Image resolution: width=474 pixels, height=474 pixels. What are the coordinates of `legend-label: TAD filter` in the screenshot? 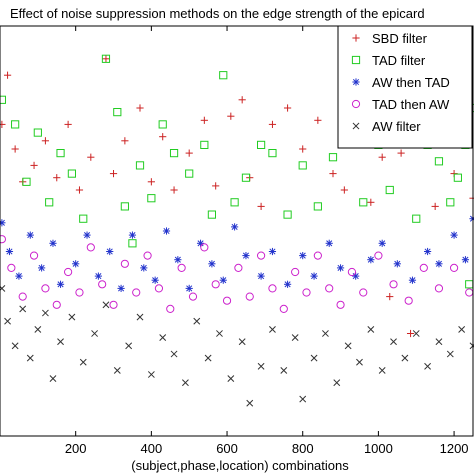 It's located at (399, 60).